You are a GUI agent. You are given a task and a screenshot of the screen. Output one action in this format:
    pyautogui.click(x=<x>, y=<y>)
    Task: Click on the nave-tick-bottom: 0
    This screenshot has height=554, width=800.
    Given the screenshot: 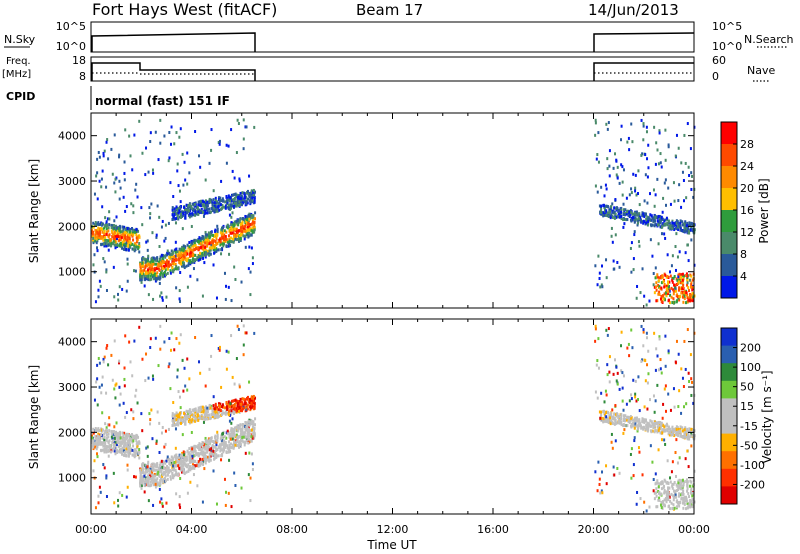 What is the action you would take?
    pyautogui.click(x=715, y=76)
    